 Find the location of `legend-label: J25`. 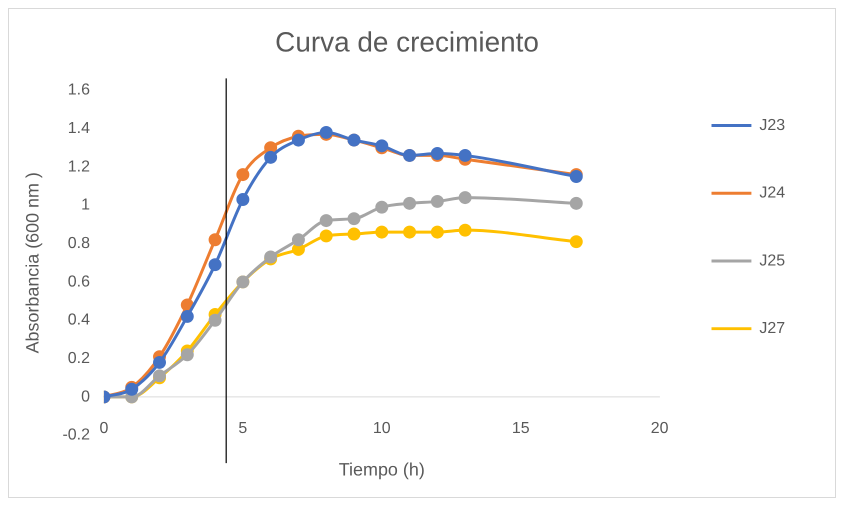

legend-label: J25 is located at coordinates (772, 261).